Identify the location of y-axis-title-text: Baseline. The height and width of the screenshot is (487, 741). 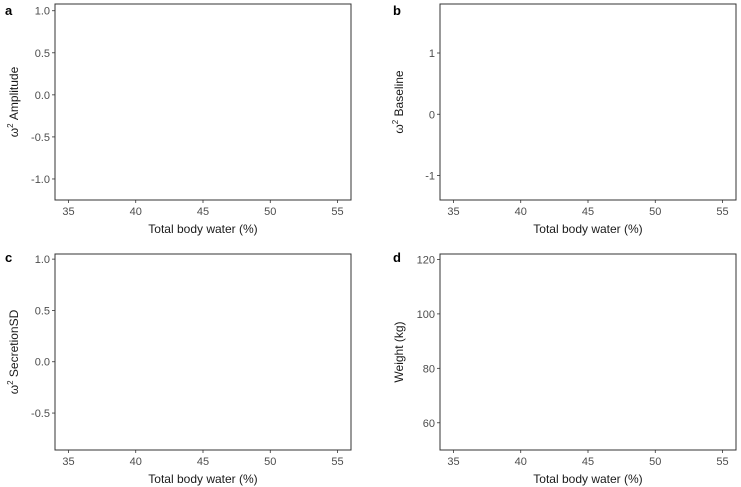
(399, 95).